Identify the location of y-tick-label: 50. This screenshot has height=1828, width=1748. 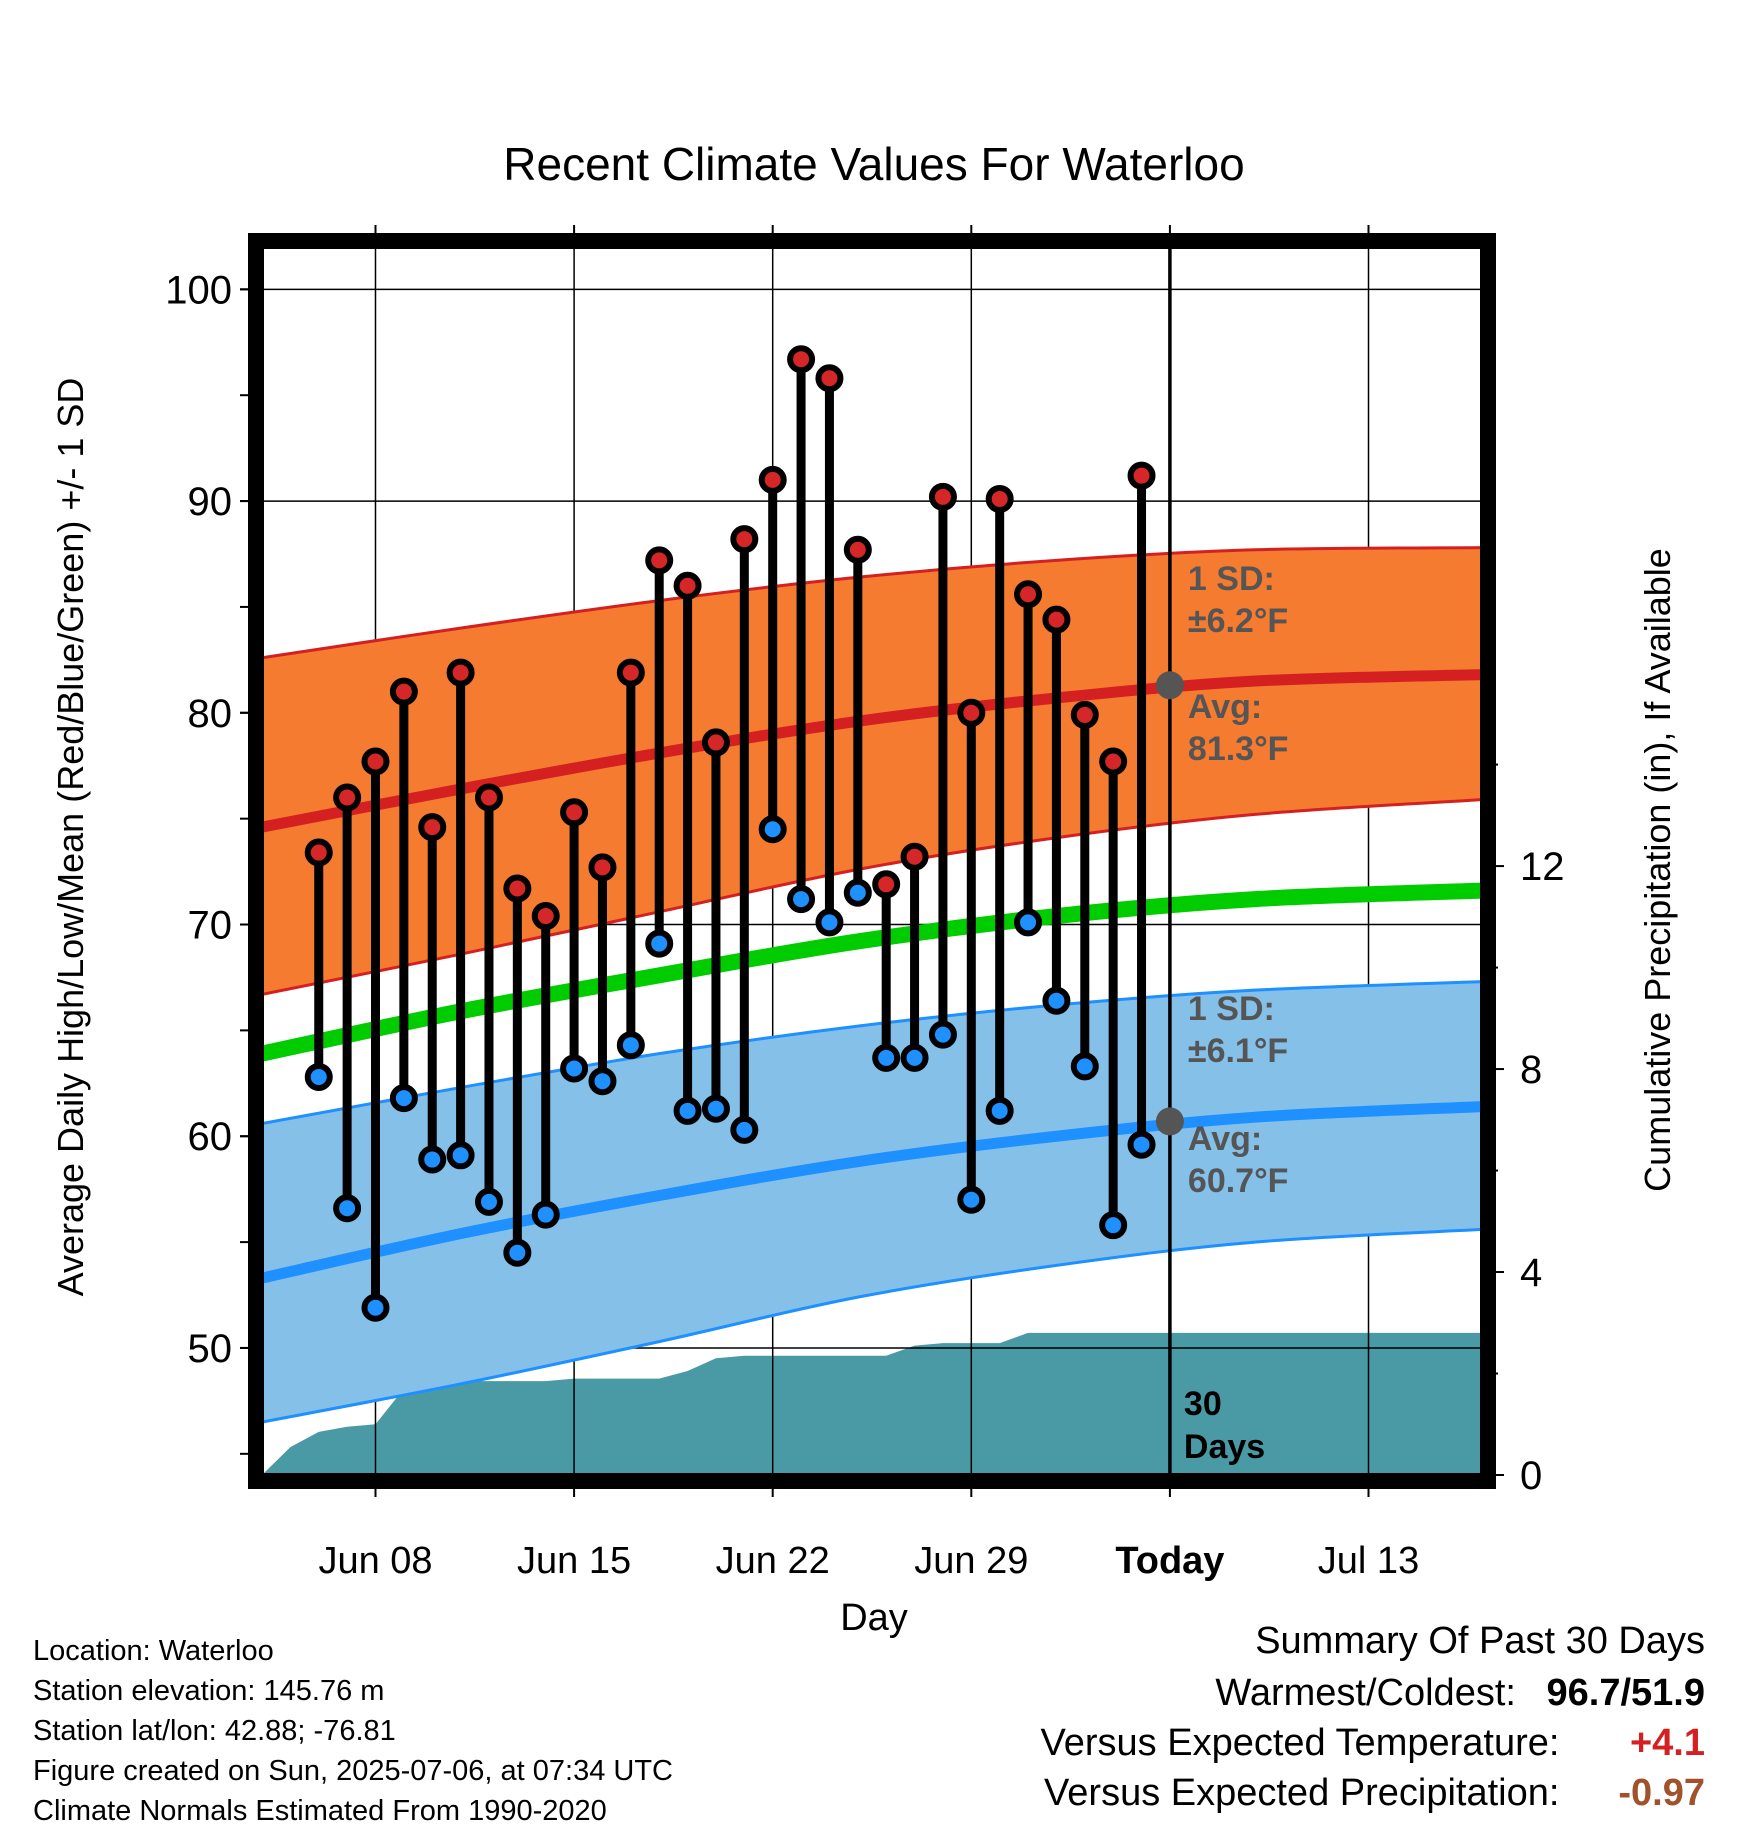
(210, 1349).